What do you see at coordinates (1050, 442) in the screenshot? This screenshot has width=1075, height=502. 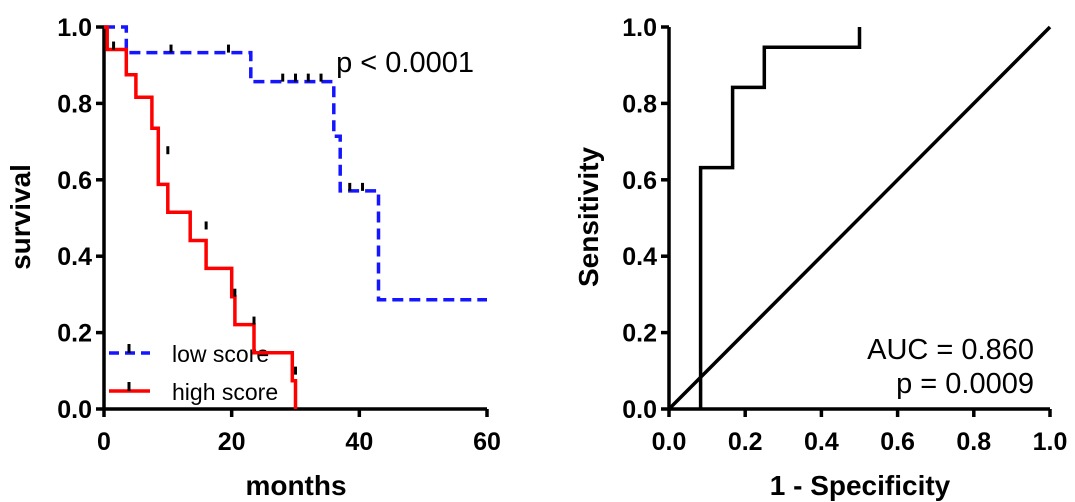 I see `roc-xtick-label: 1.0` at bounding box center [1050, 442].